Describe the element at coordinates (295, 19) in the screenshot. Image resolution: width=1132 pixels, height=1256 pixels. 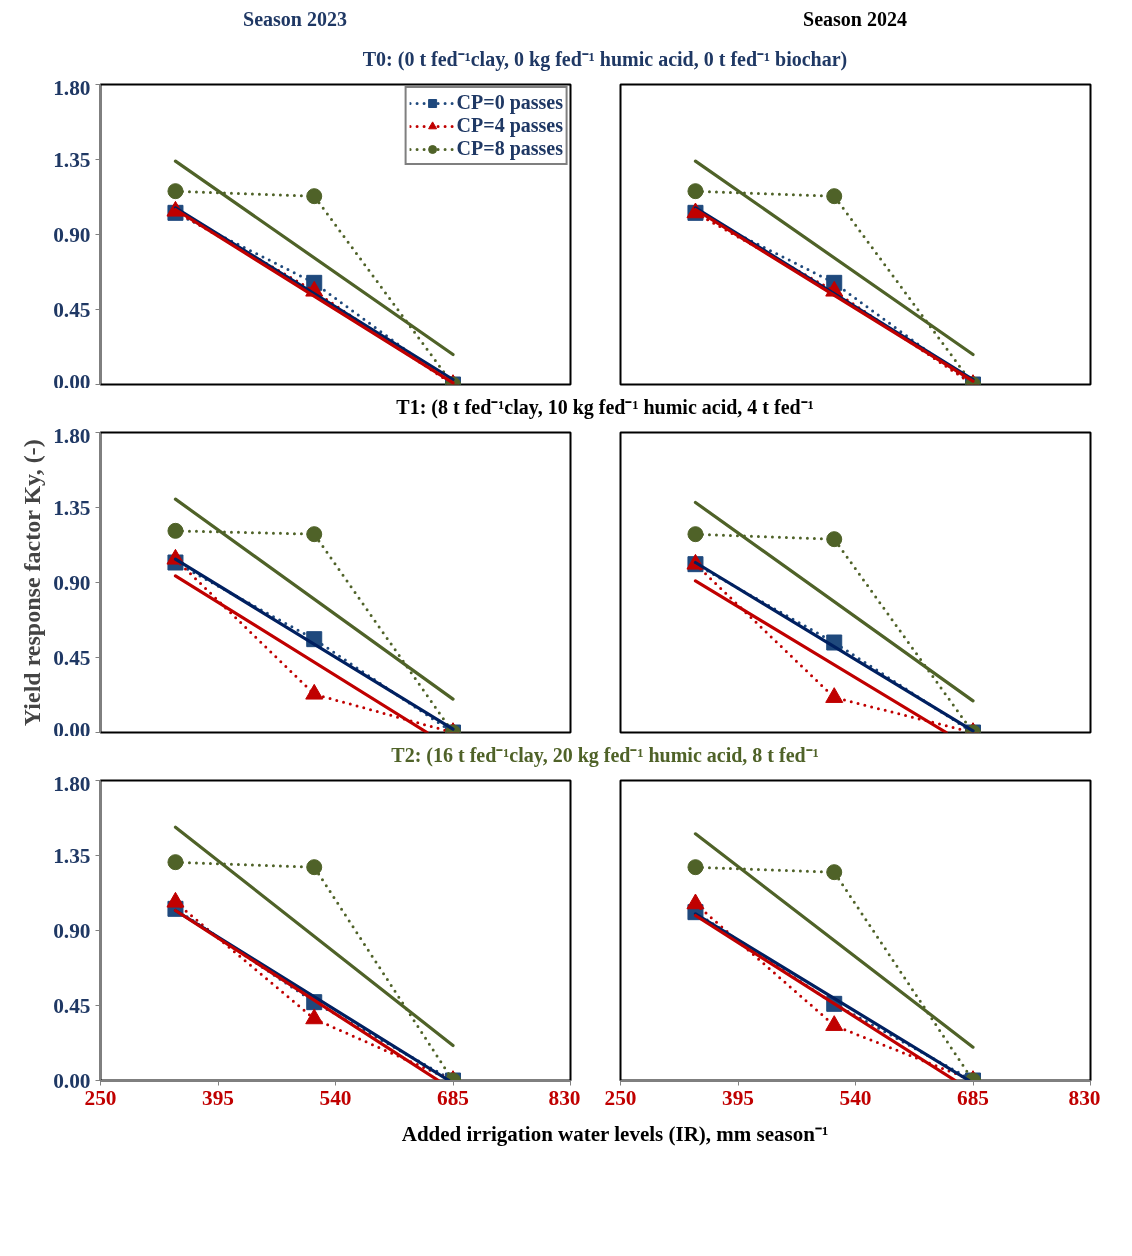
I see `chart-title: Season 2023` at that location.